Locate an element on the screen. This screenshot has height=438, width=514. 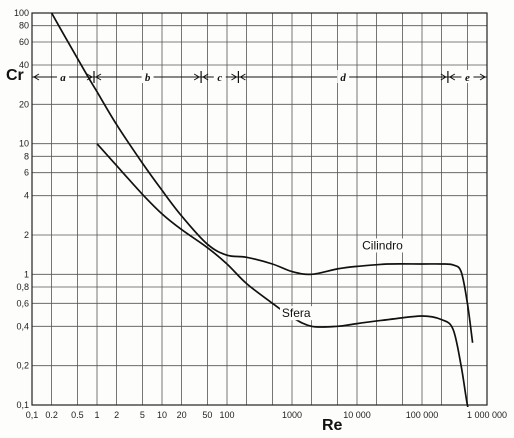
y-tick-label: 40 is located at coordinates (24, 65).